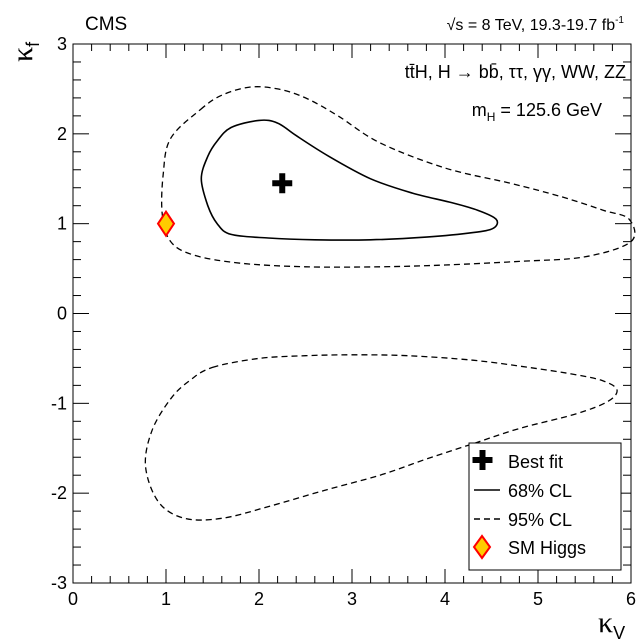 This screenshot has height=641, width=638. What do you see at coordinates (547, 548) in the screenshot?
I see `legend-label-sm: SM Higgs` at bounding box center [547, 548].